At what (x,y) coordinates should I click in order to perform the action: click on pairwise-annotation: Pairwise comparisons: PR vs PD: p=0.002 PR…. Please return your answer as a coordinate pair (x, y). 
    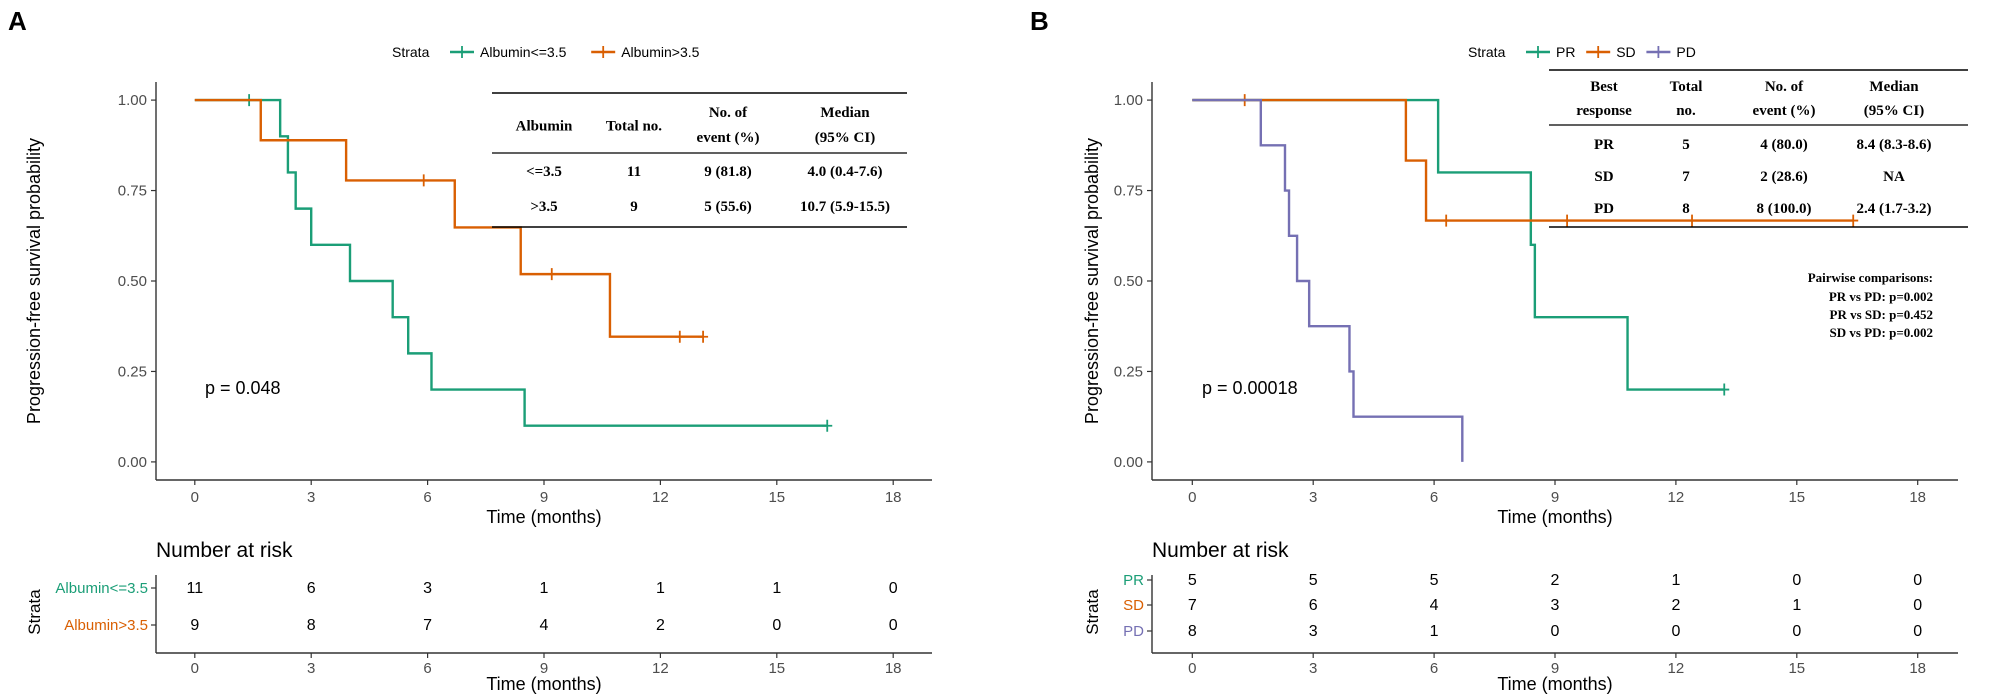
    Looking at the image, I should click on (1870, 305).